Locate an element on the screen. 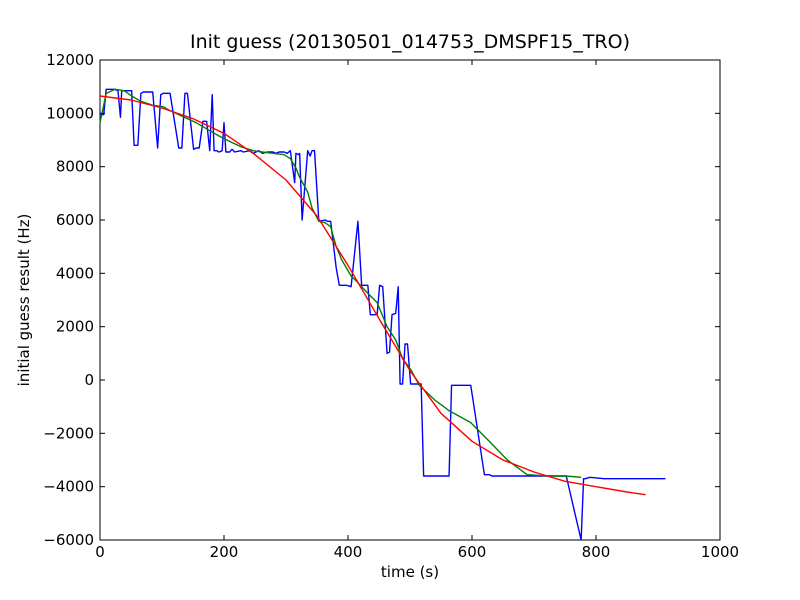 This screenshot has width=800, height=600. x-tick-label: 200 is located at coordinates (224, 552).